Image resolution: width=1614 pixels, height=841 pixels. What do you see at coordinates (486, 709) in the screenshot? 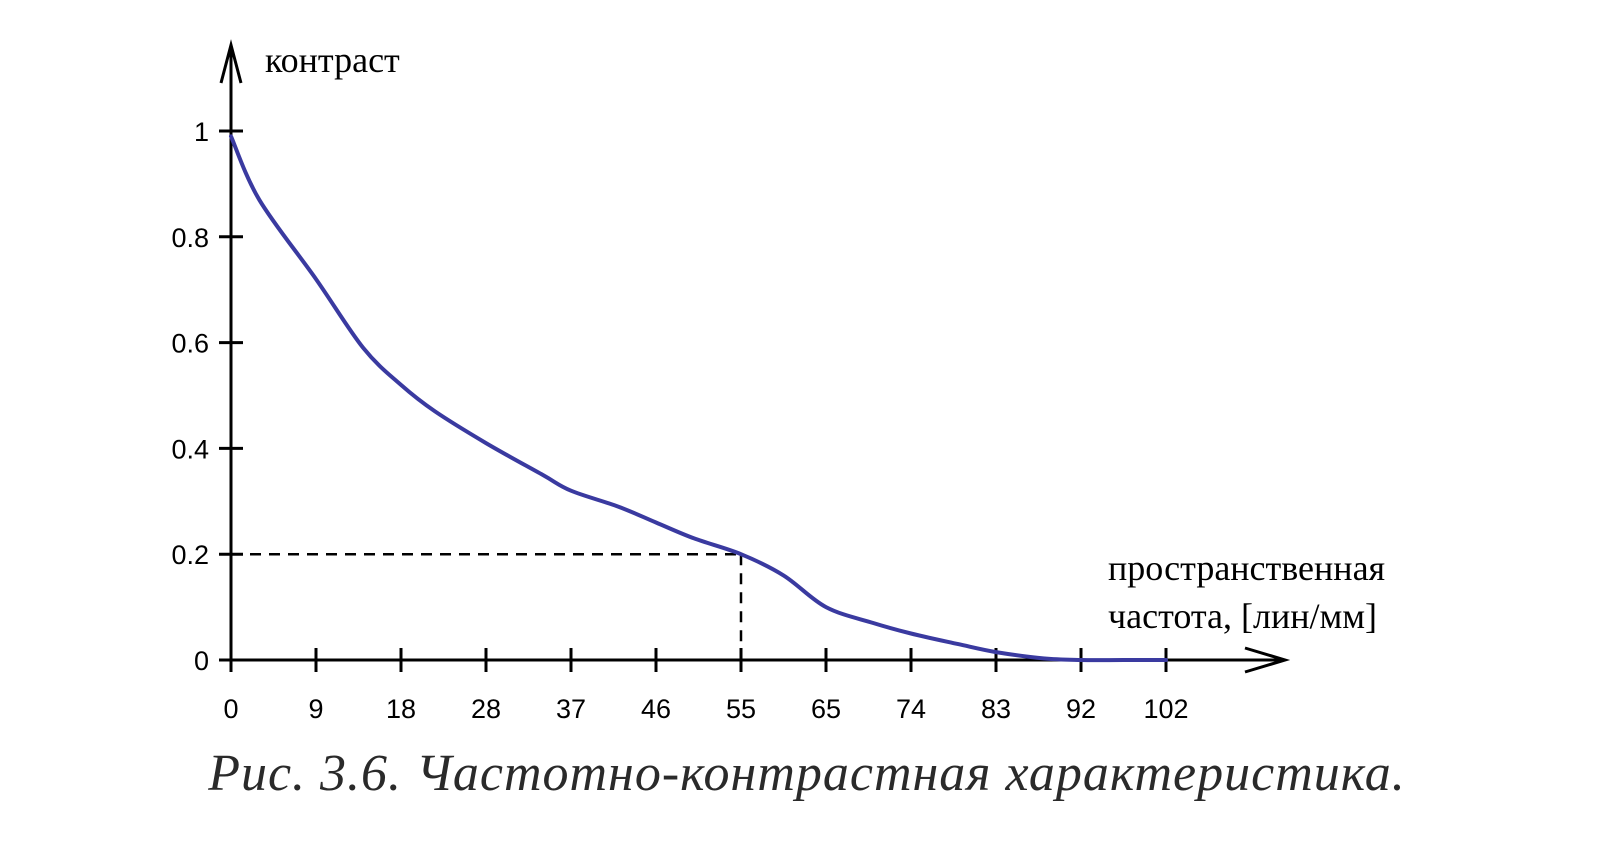
I see `x-tick-label: 28` at bounding box center [486, 709].